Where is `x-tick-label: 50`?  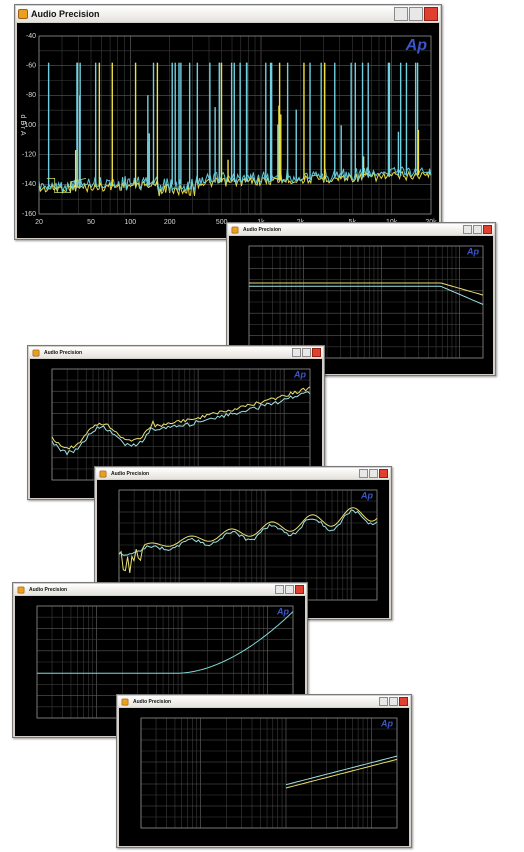 x-tick-label: 50 is located at coordinates (91, 222).